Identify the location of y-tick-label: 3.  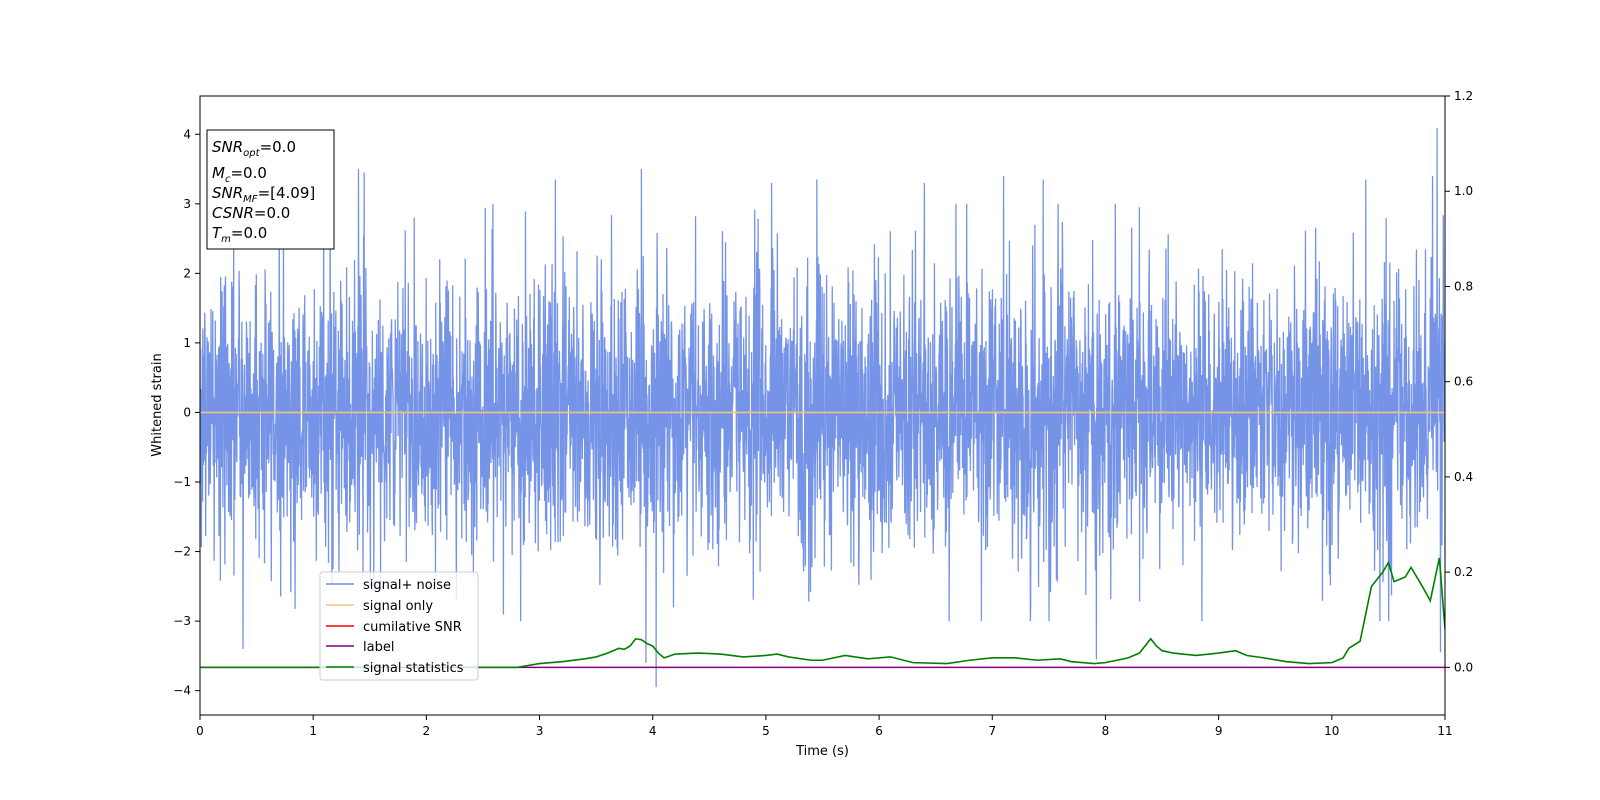
(187, 204).